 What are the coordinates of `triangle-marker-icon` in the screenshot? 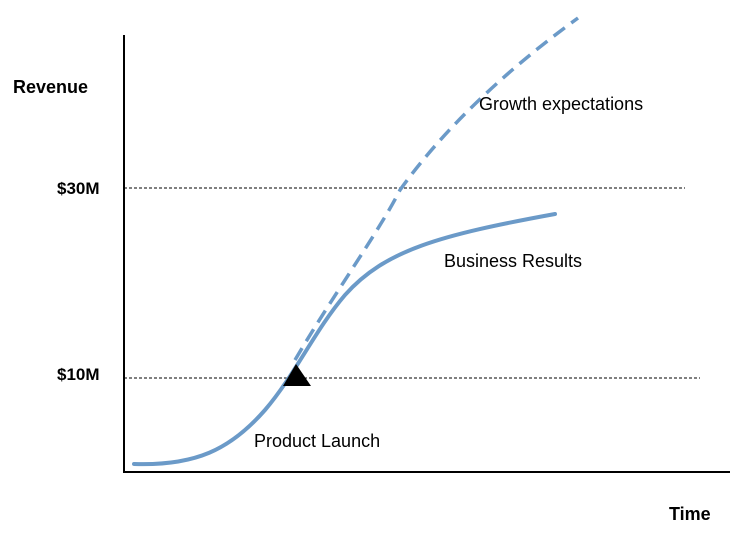 It's located at (297, 375).